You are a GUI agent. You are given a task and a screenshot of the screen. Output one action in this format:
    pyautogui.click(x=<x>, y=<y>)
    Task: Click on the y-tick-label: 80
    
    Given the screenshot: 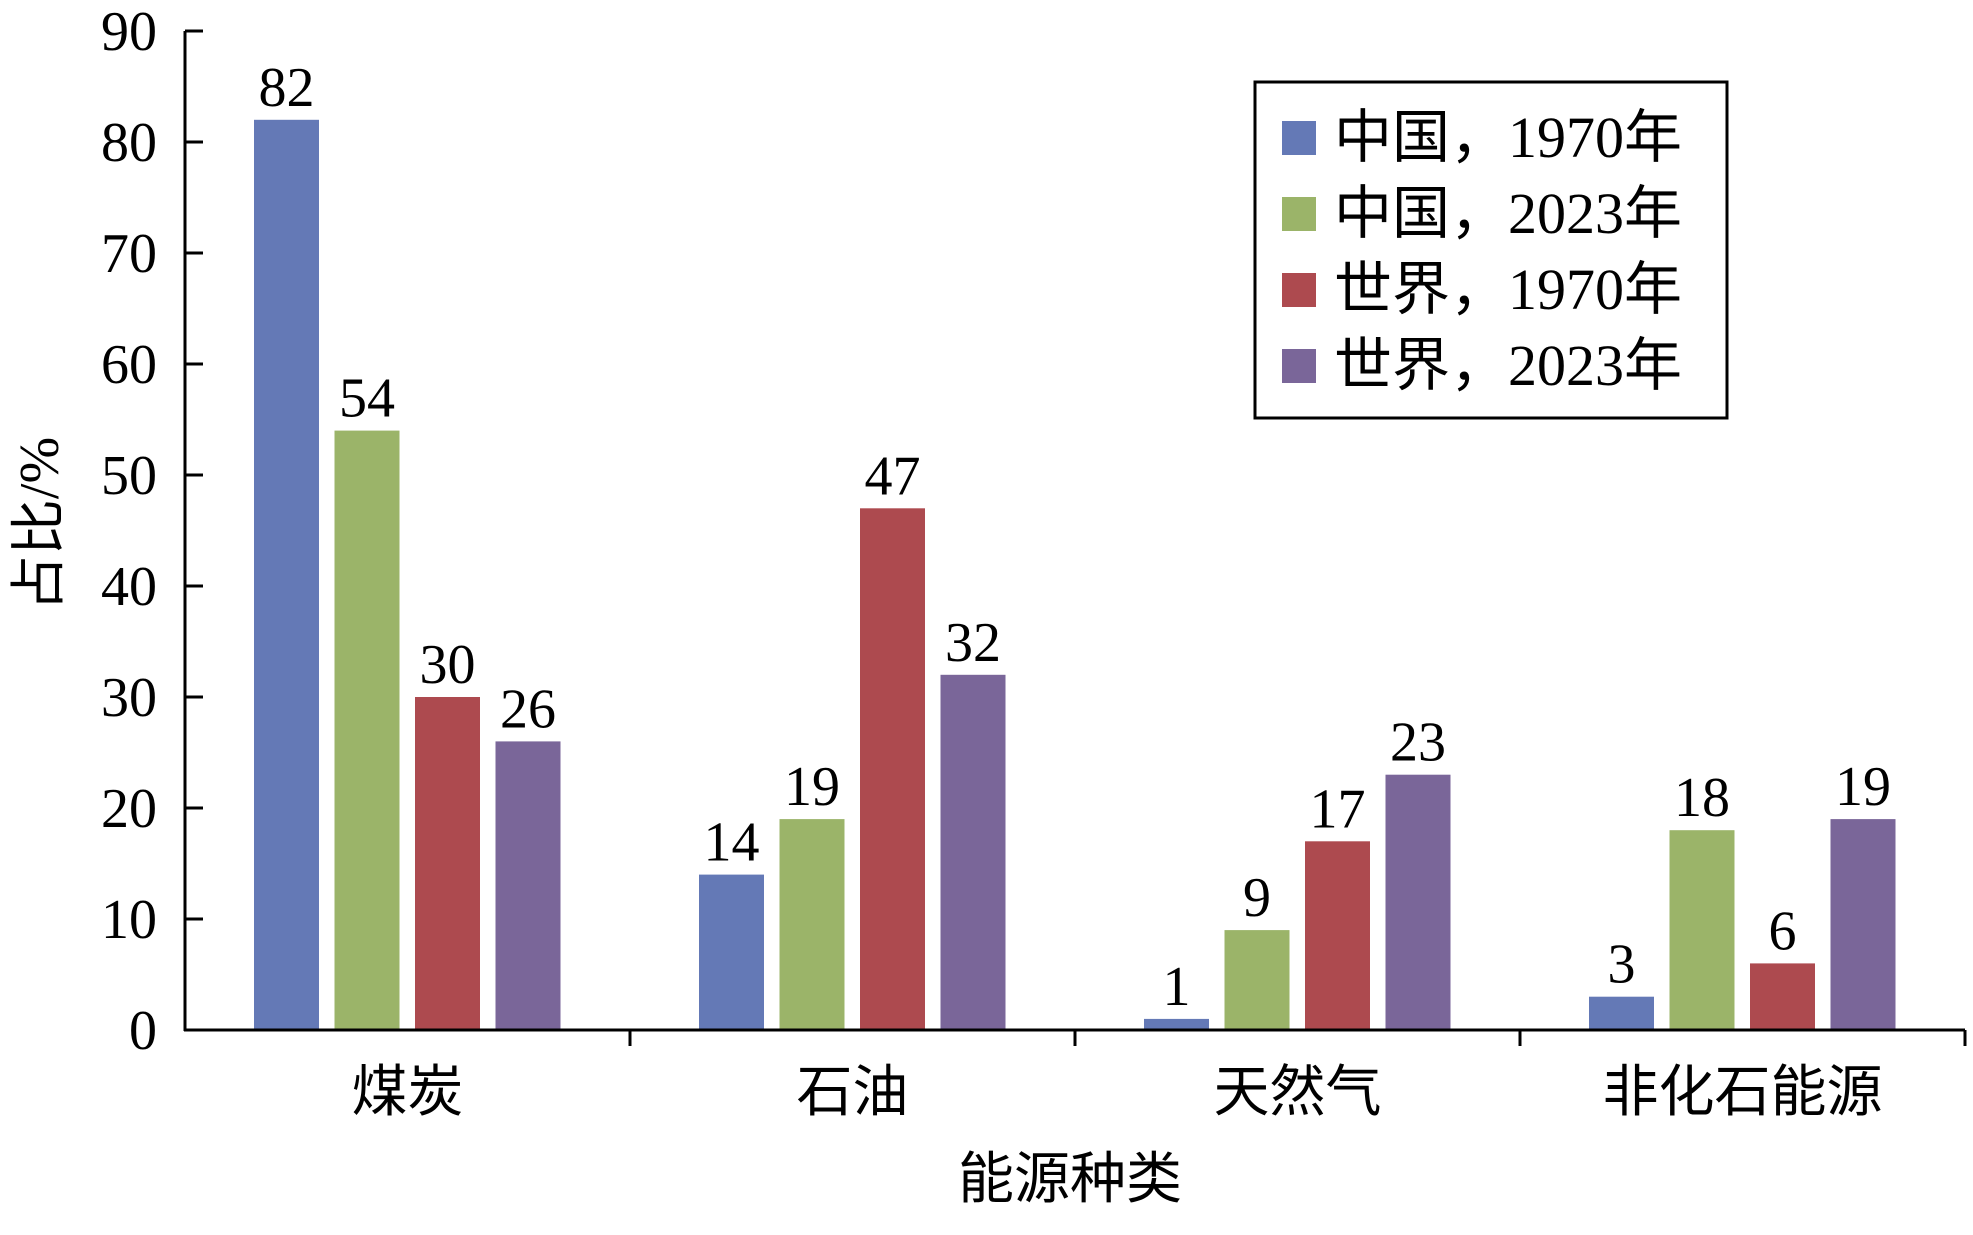 What is the action you would take?
    pyautogui.click(x=129, y=143)
    